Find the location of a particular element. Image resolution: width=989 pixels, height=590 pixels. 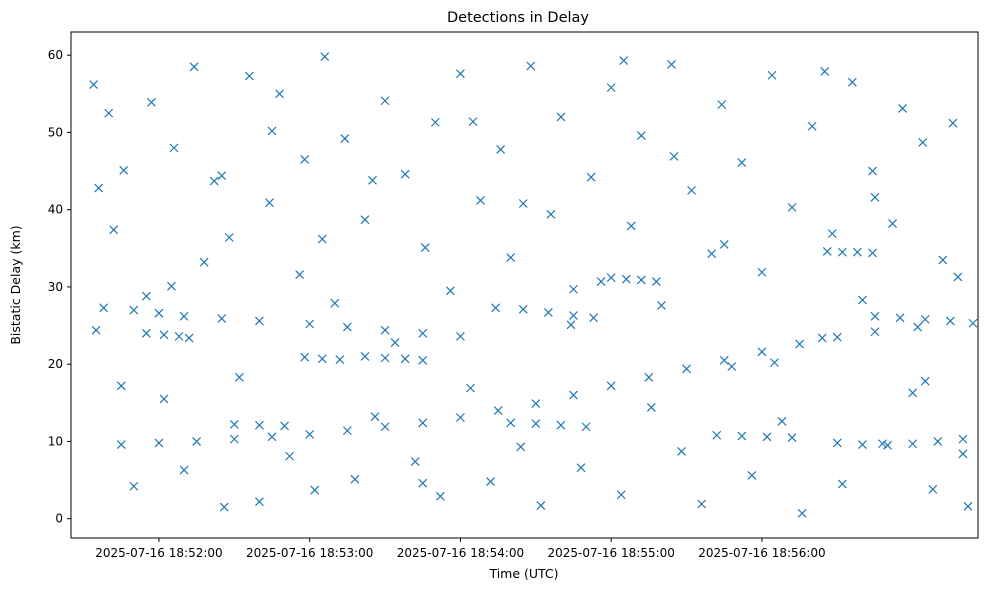

y-axis: 0 10 20 30 40 50 60 is located at coordinates (59, 287).